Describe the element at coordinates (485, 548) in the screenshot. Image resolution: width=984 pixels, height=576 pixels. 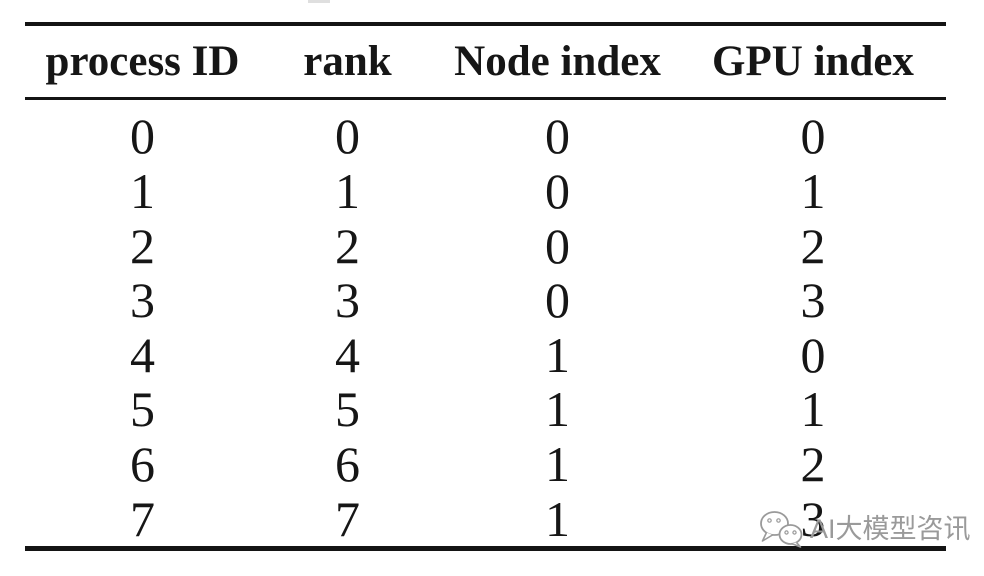
I see `table-bottom-rule` at that location.